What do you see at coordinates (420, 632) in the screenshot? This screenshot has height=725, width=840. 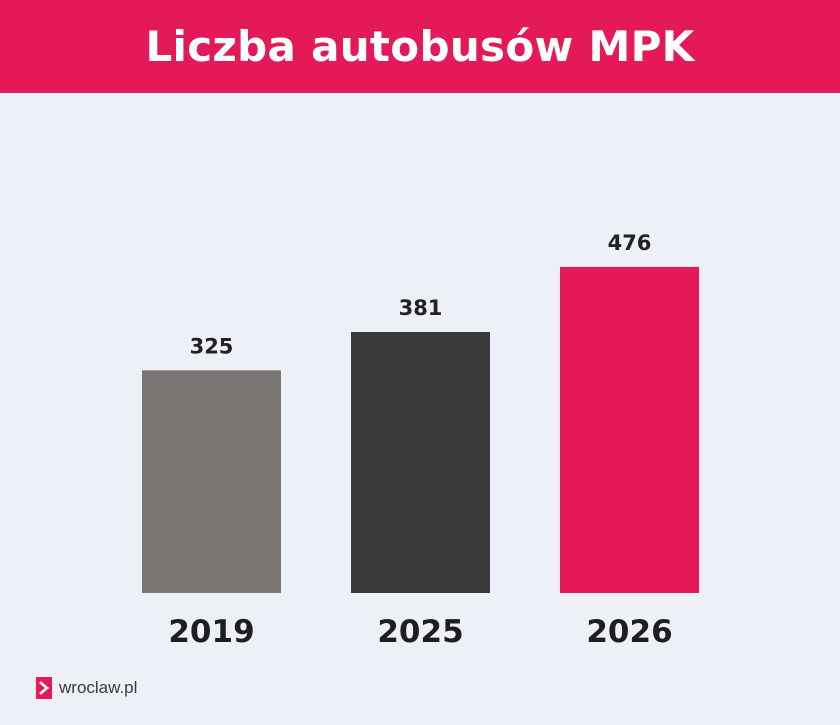 I see `x-tick-label-2025: 2025` at bounding box center [420, 632].